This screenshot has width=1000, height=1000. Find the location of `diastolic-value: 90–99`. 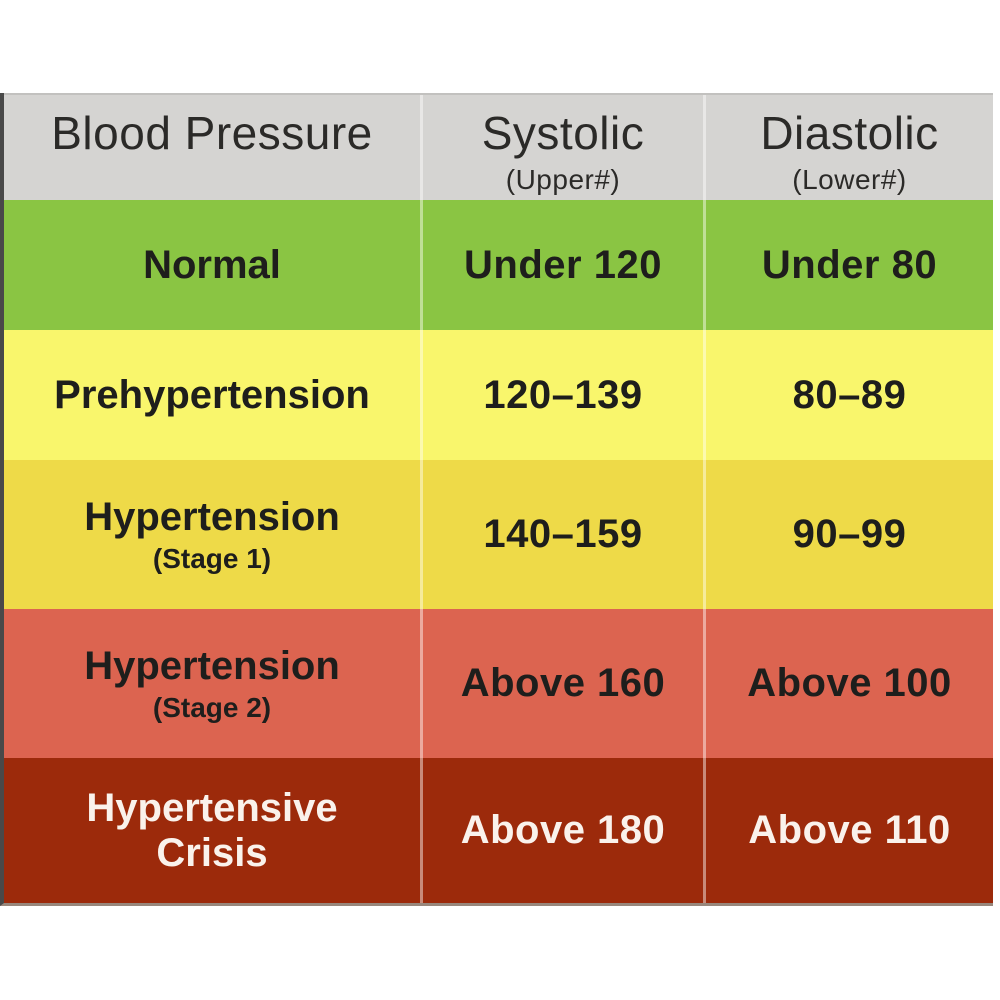

diastolic-value: 90–99 is located at coordinates (849, 534).